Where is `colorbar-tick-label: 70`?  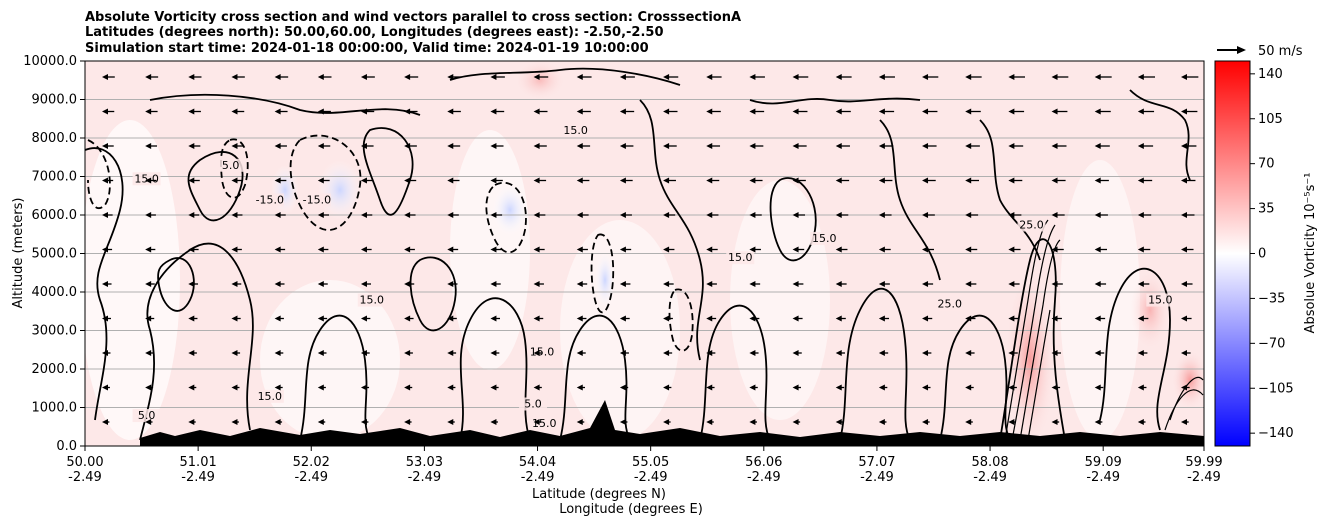 colorbar-tick-label: 70 is located at coordinates (1266, 164).